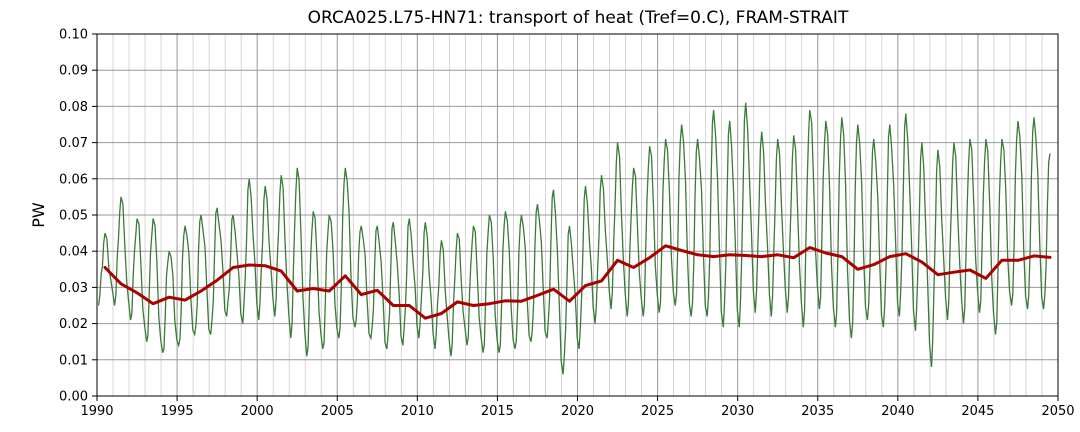 Image resolution: width=1080 pixels, height=432 pixels. I want to click on x-tick-label: 2030, so click(737, 411).